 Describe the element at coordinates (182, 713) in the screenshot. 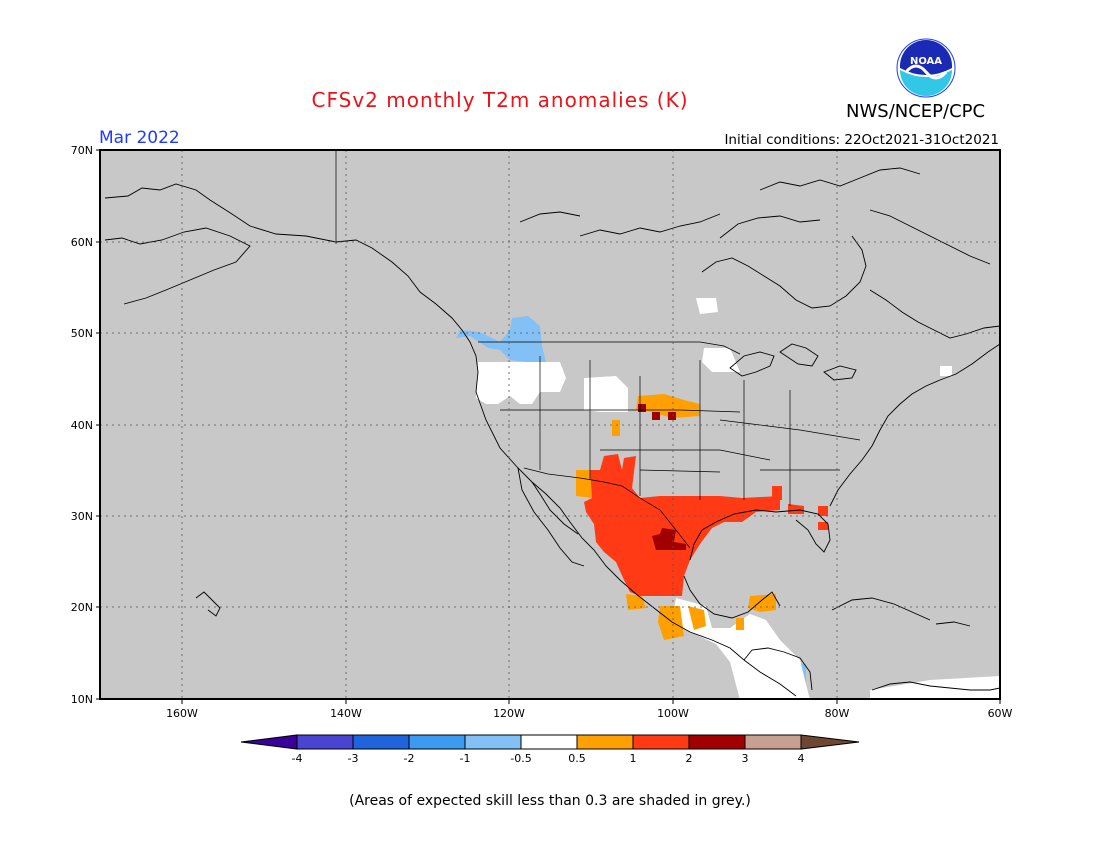

I see `lon-label: 160W` at that location.